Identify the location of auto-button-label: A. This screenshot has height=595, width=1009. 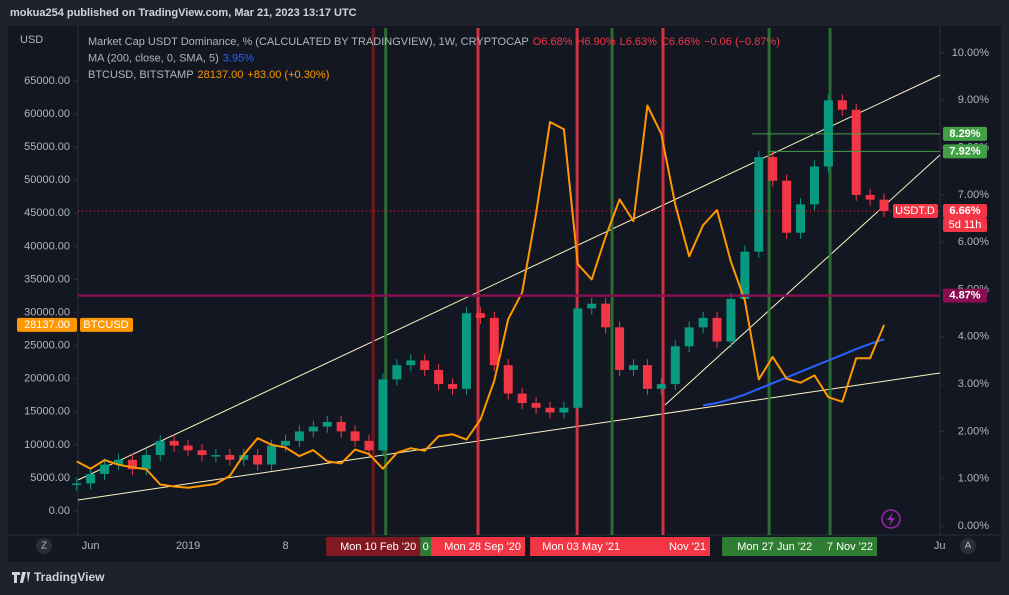
(968, 546).